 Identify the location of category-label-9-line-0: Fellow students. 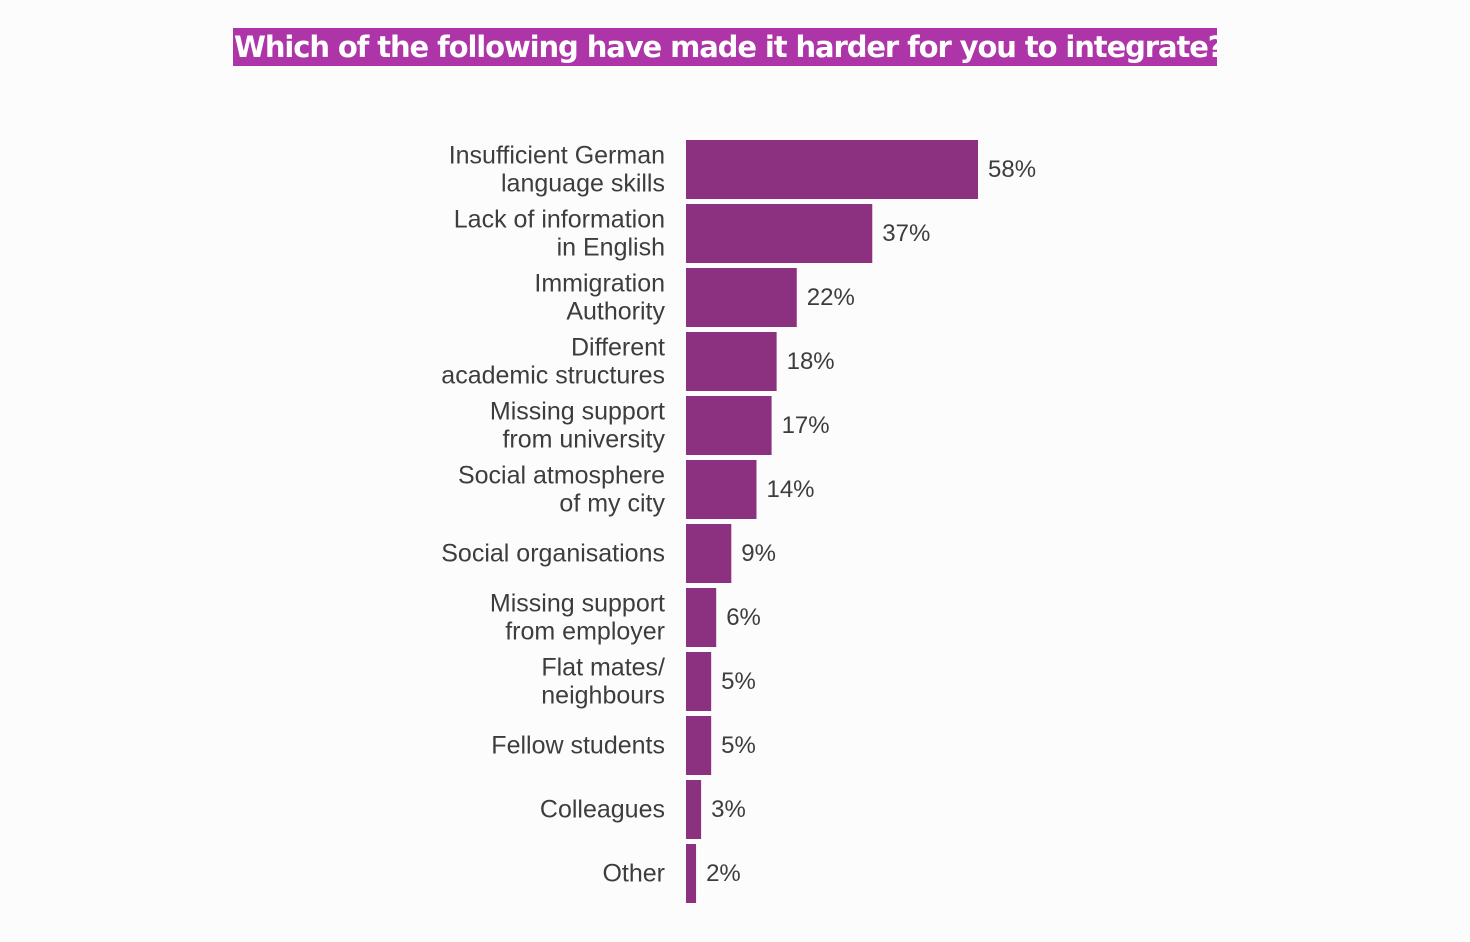
(578, 746).